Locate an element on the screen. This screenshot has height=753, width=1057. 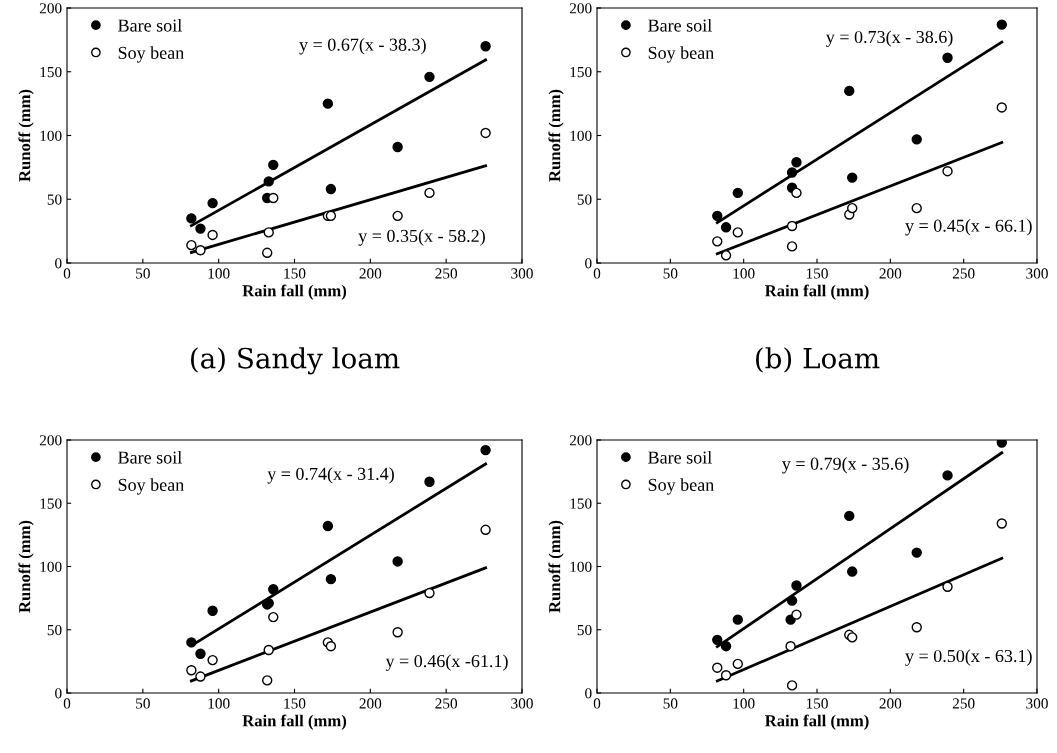
annotation: y = 0.50(x - 63.1) is located at coordinates (968, 657).